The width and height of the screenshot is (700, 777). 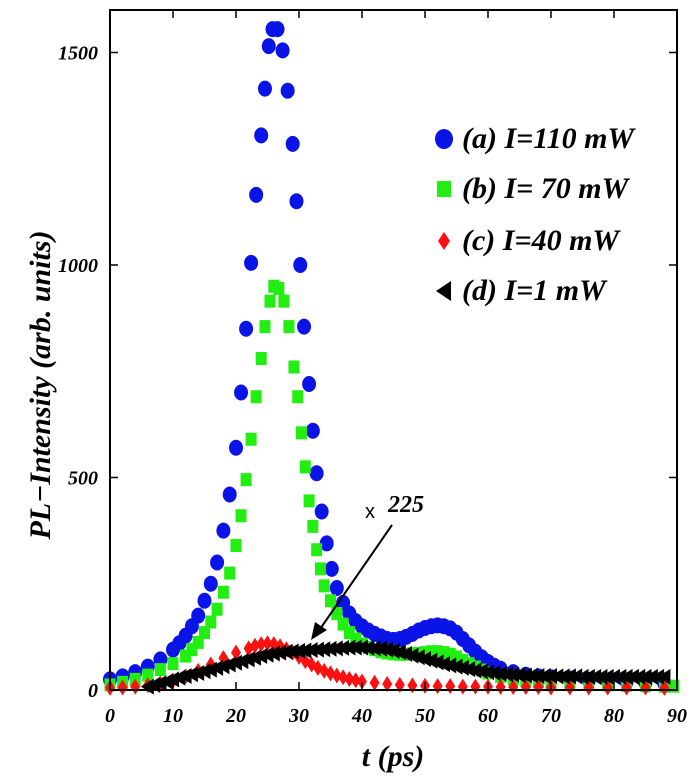 I want to click on annotation-arrowhead, so click(x=319, y=631).